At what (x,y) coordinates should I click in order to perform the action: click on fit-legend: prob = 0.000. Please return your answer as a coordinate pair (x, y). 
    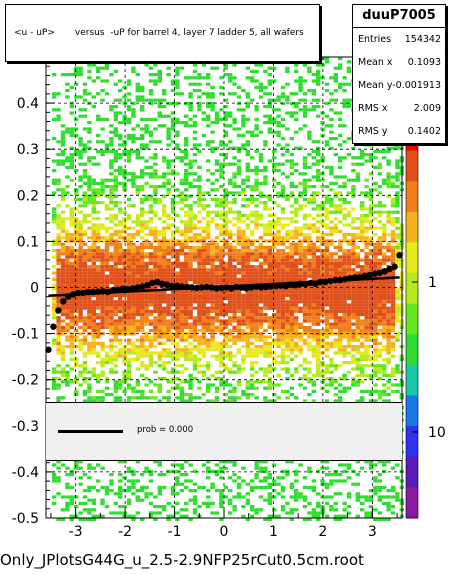
    Looking at the image, I should click on (224, 431).